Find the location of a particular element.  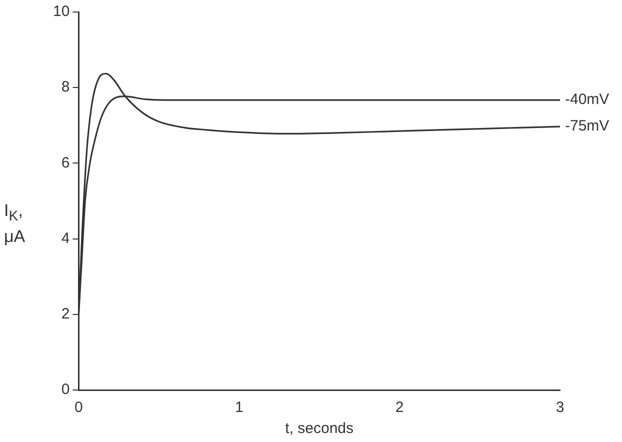

x-tick-label: 2 is located at coordinates (399, 407).